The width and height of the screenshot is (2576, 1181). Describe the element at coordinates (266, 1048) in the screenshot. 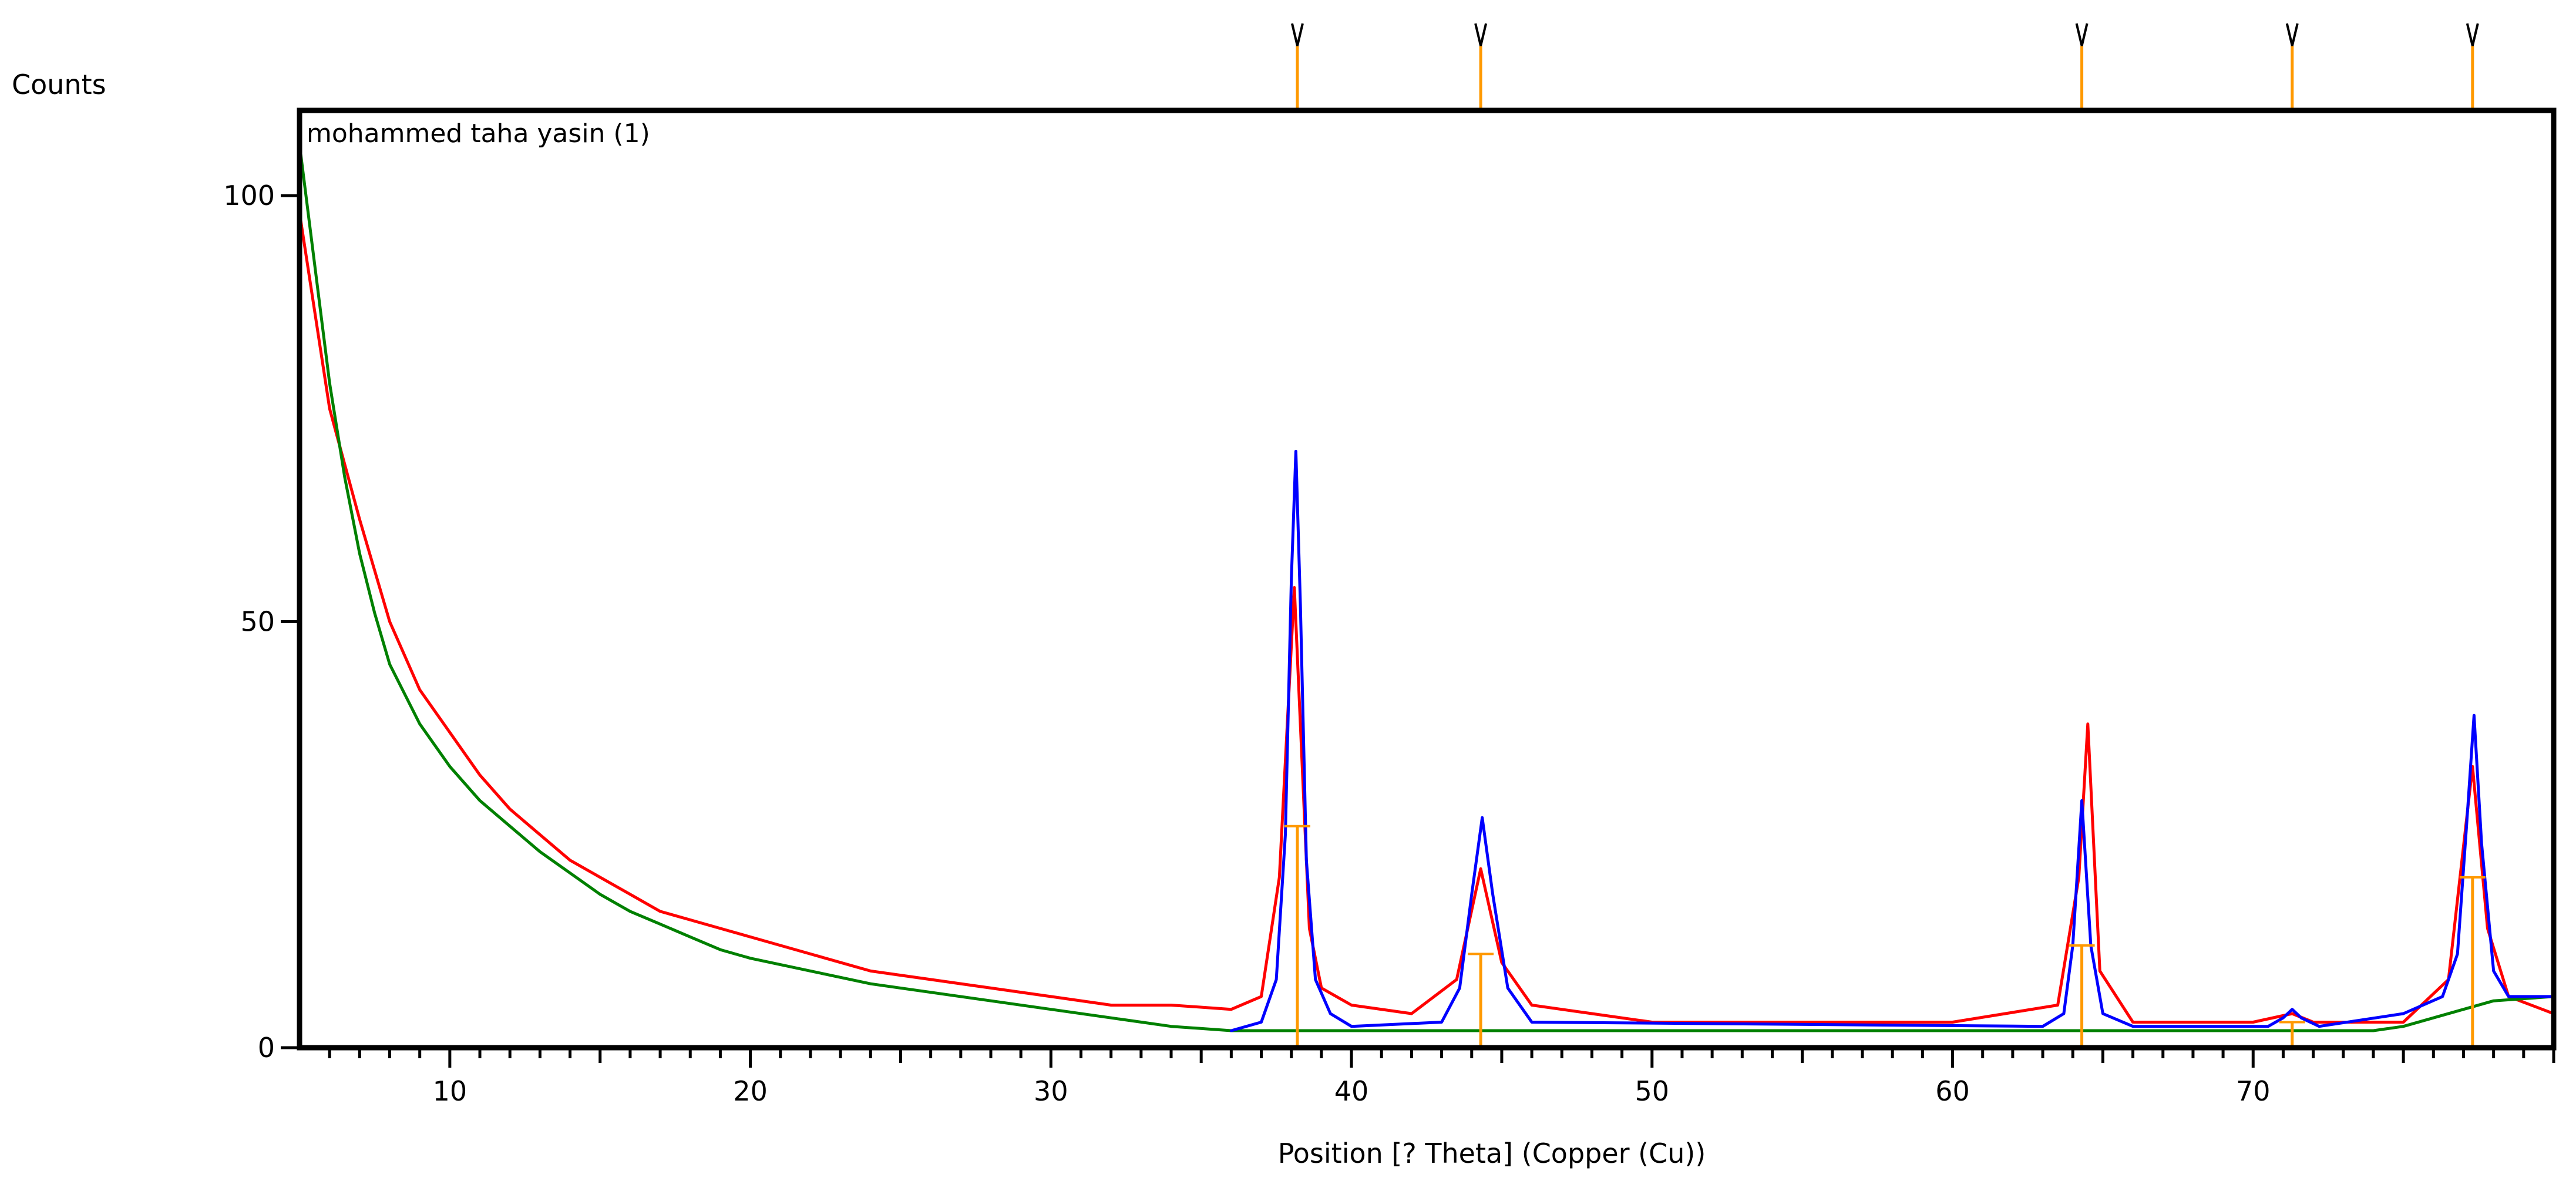

I see `y-tick-label: 0` at that location.